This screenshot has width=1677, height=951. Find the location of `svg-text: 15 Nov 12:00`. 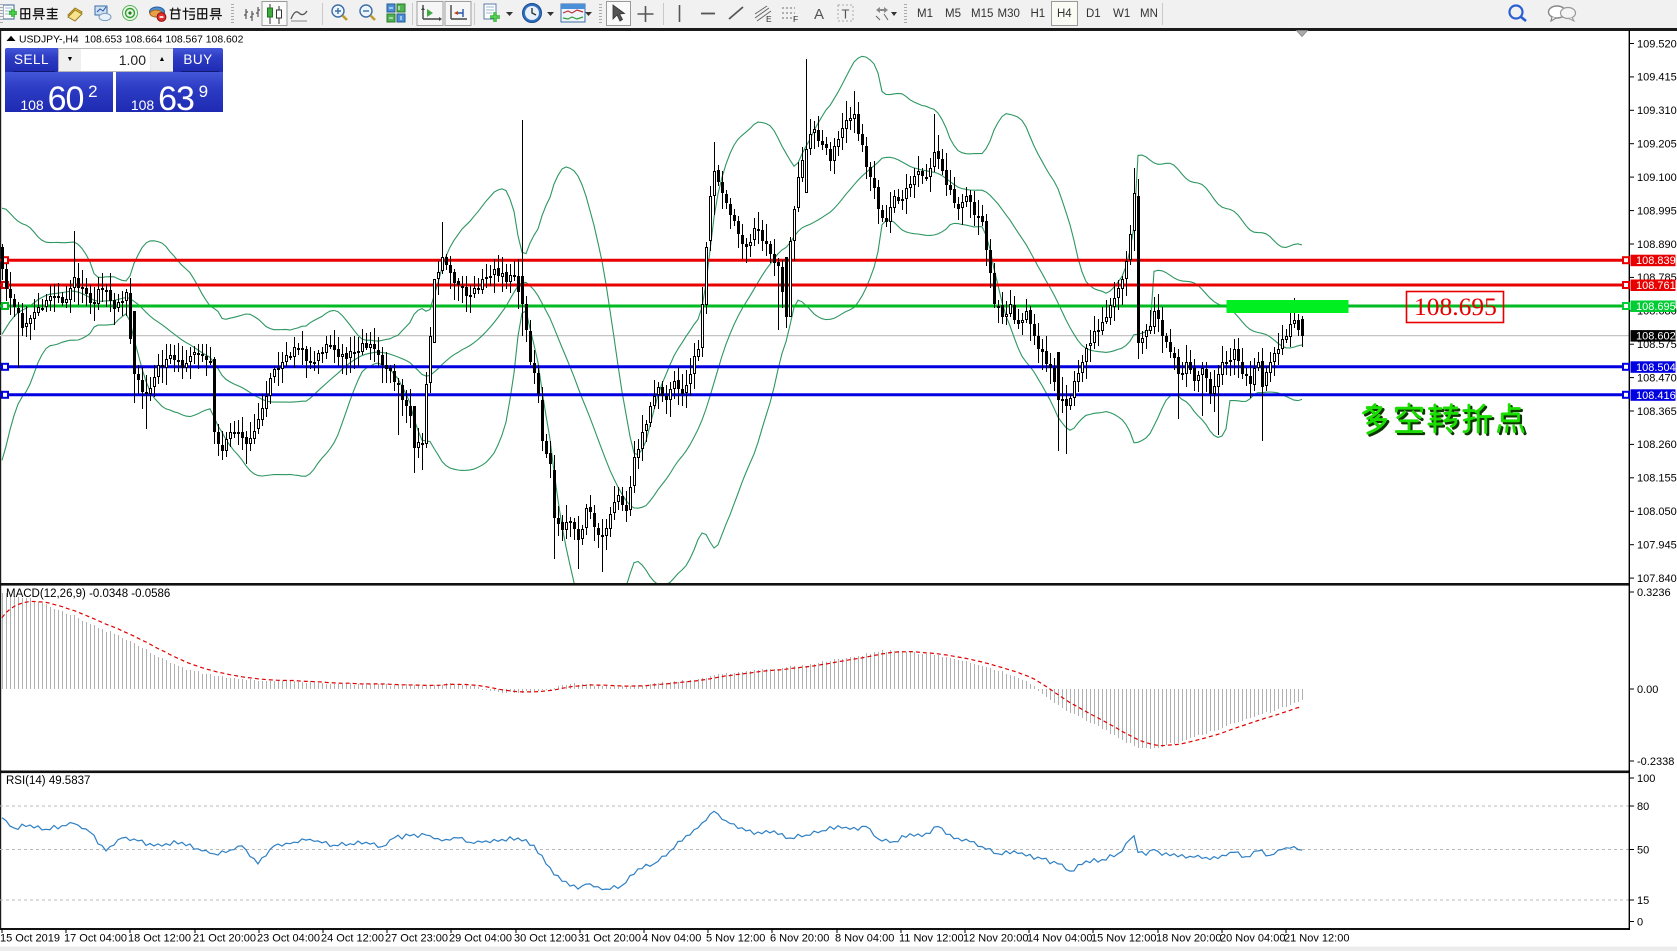

svg-text: 15 Nov 12:00 is located at coordinates (1123, 939).